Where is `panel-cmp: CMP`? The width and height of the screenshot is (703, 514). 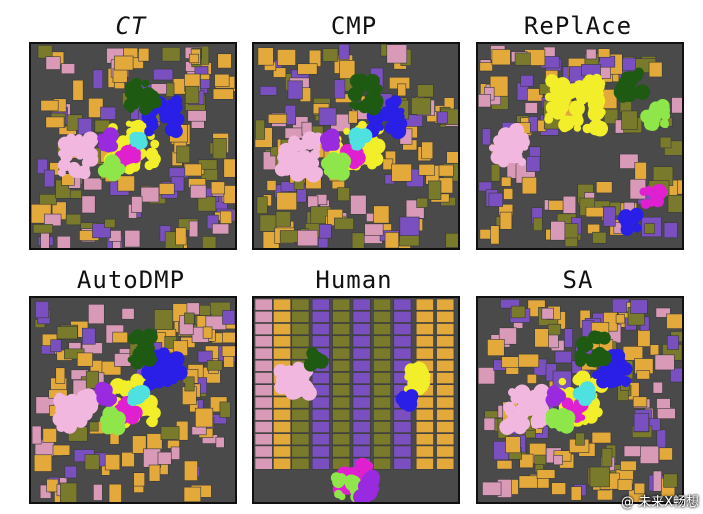
panel-cmp: CMP is located at coordinates (354, 130).